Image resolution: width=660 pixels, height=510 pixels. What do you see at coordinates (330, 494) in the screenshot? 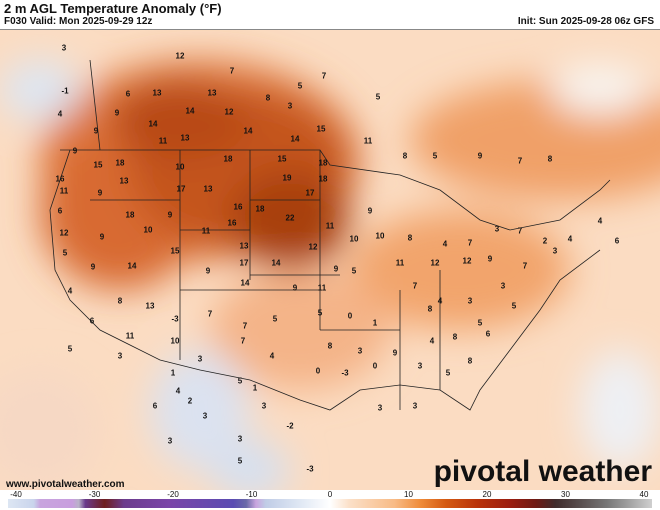
I see `colorbar-tick: 0` at bounding box center [330, 494].